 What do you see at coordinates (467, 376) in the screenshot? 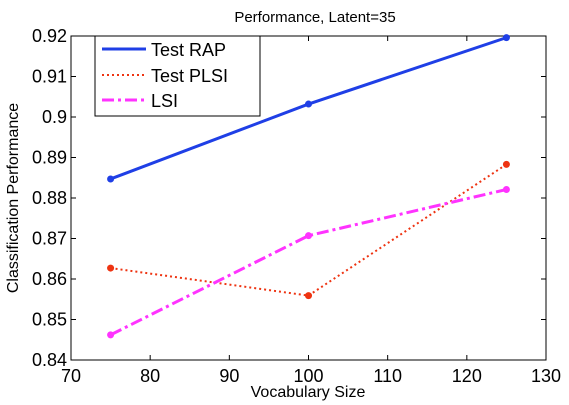
I see `x-tick-label: 120` at bounding box center [467, 376].